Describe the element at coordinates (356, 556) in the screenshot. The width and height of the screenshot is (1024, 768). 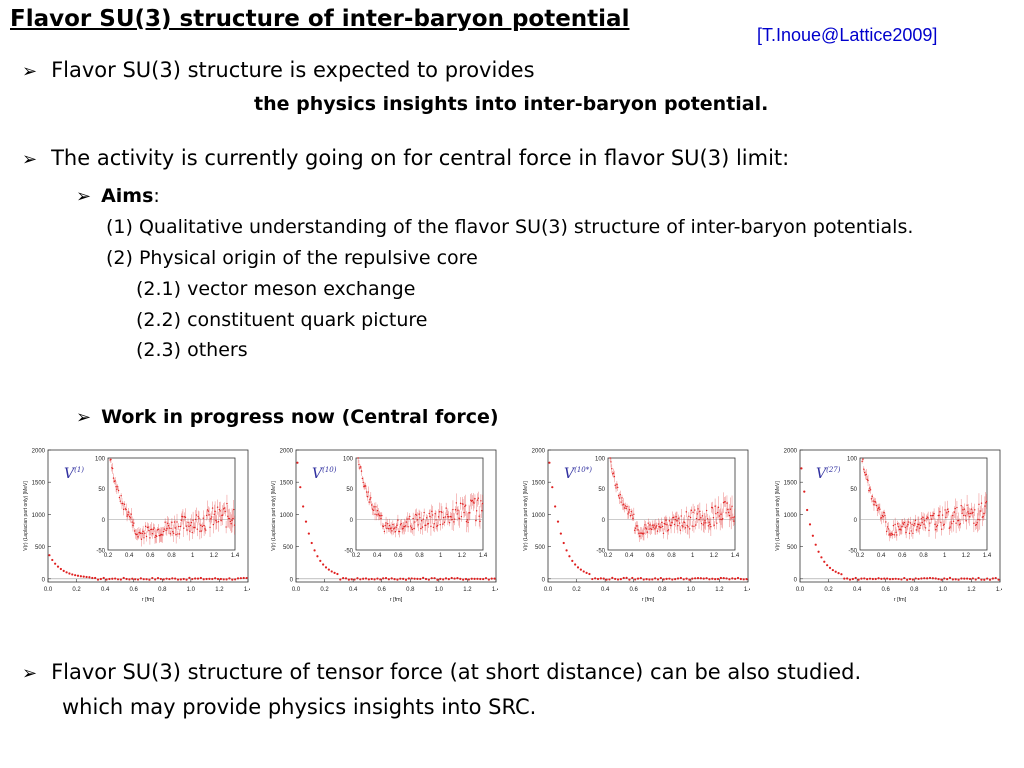
I see `inset-x-tick-label: 0.2` at that location.